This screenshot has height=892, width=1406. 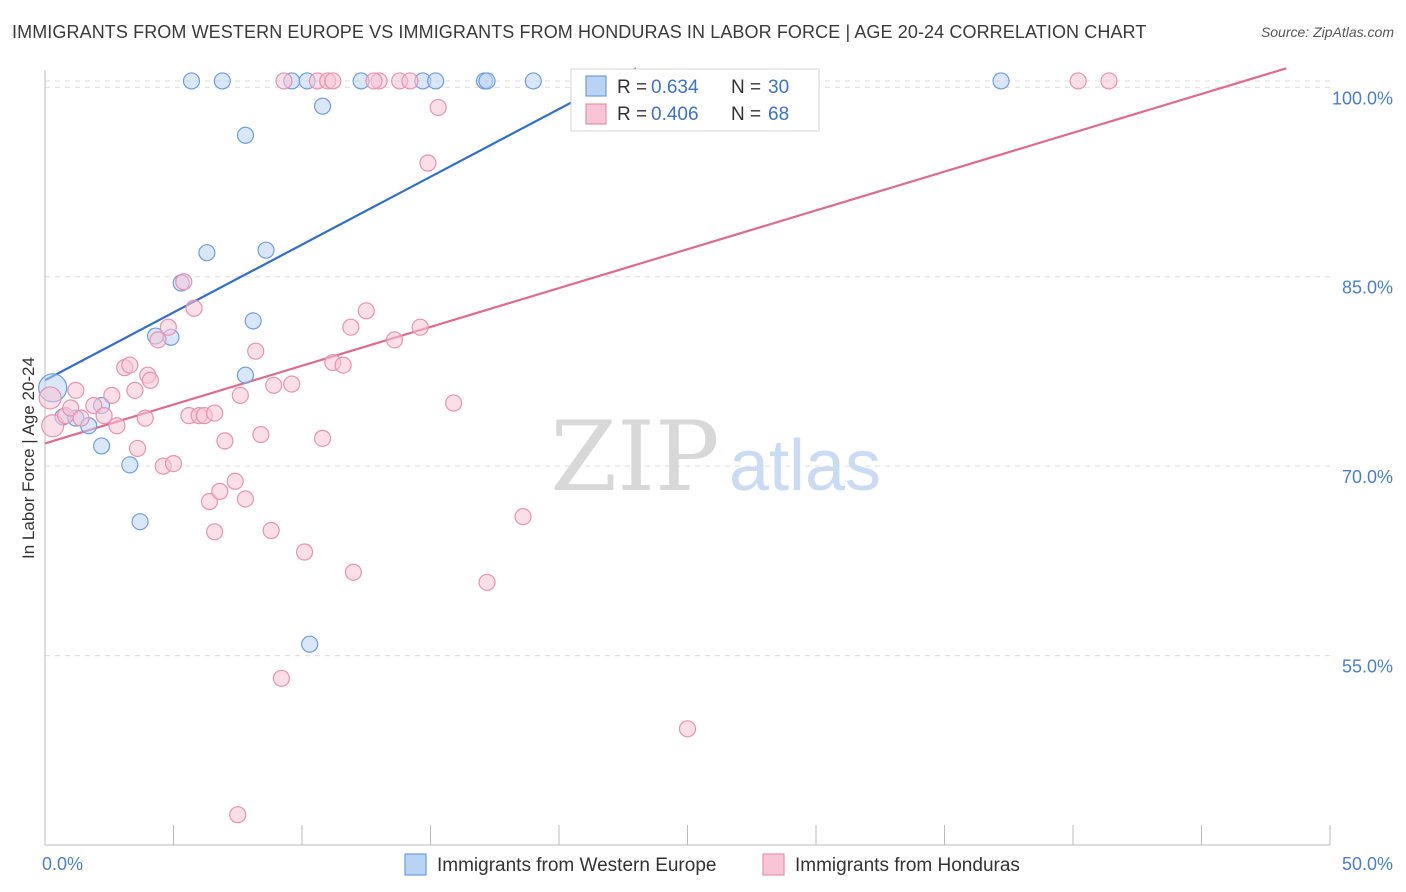 What do you see at coordinates (675, 87) in the screenshot?
I see `legend-r-value-1: 0.634` at bounding box center [675, 87].